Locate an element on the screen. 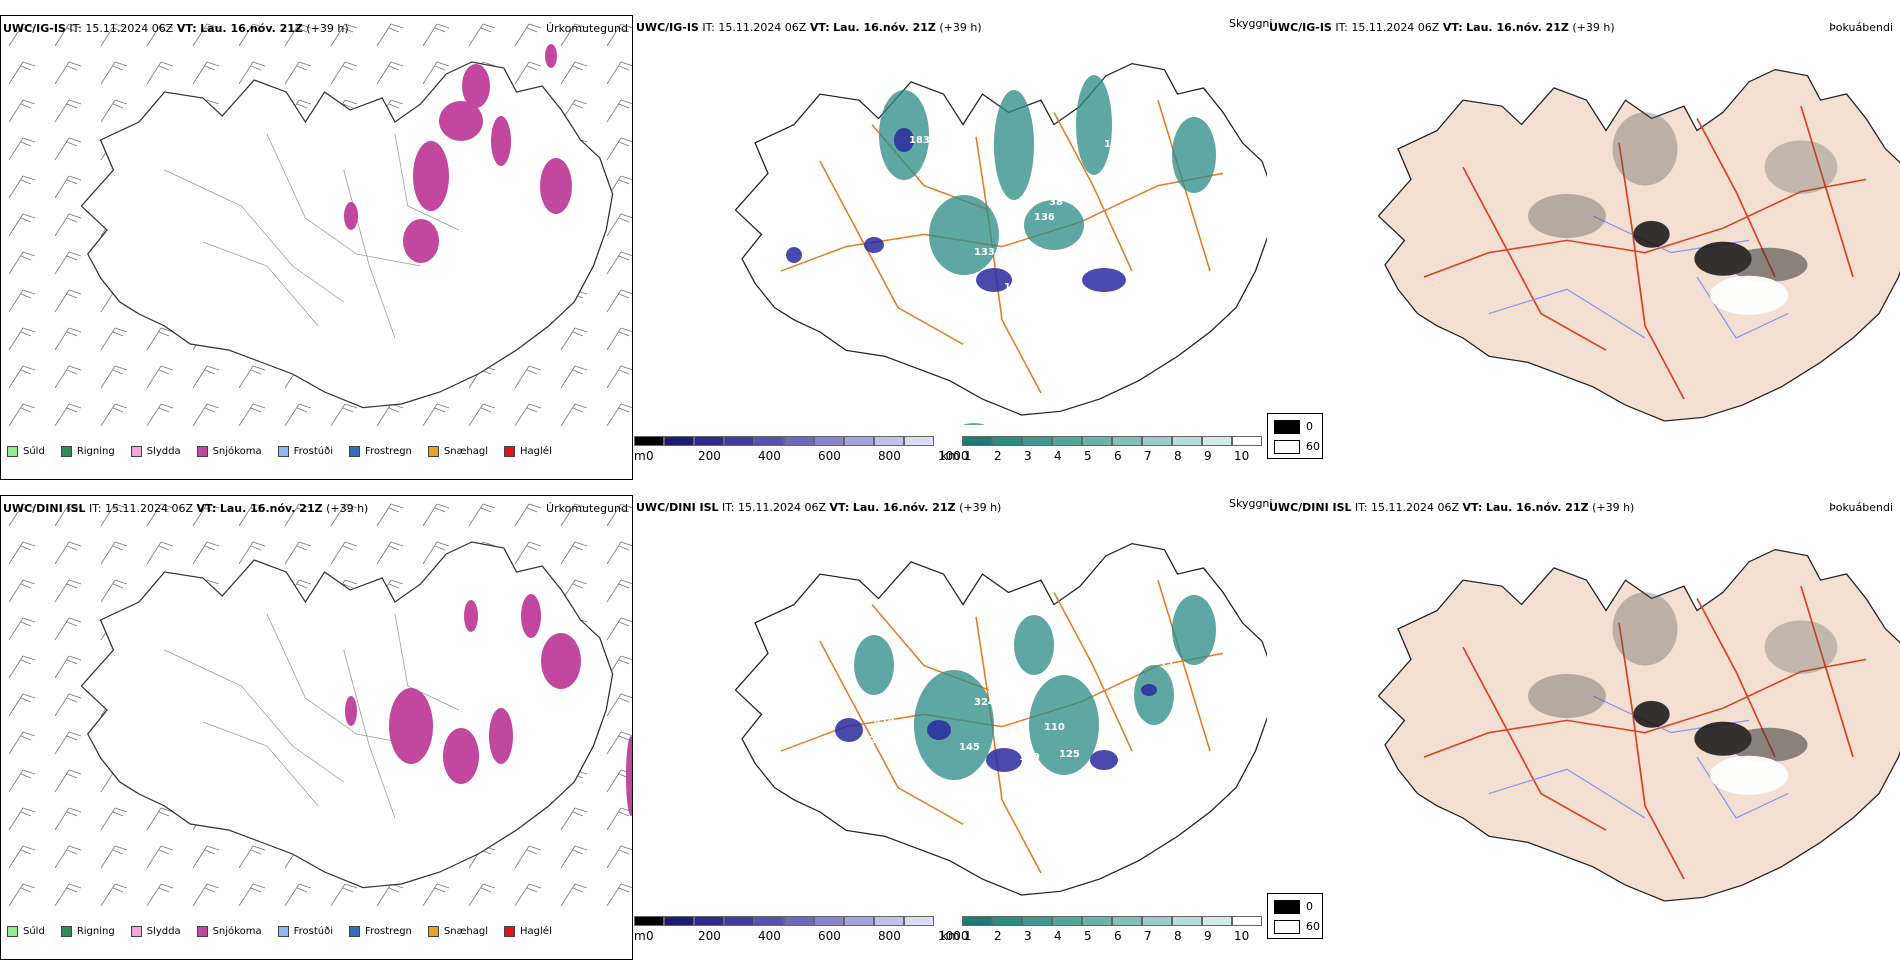 This screenshot has width=1900, height=960. cloud-base-label: 192 is located at coordinates (934, 172).